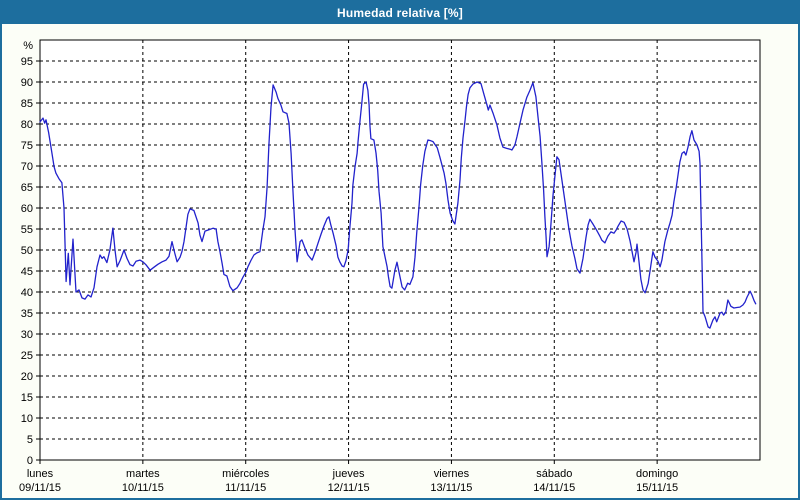 The width and height of the screenshot is (800, 500). I want to click on y-tick-label: 5, so click(30, 440).